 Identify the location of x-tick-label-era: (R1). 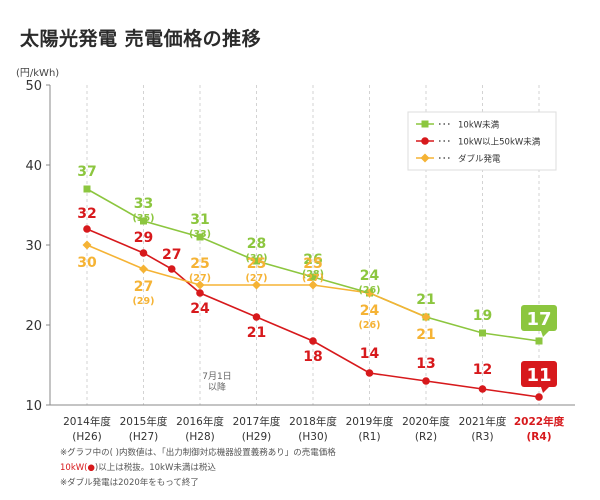
(369, 437).